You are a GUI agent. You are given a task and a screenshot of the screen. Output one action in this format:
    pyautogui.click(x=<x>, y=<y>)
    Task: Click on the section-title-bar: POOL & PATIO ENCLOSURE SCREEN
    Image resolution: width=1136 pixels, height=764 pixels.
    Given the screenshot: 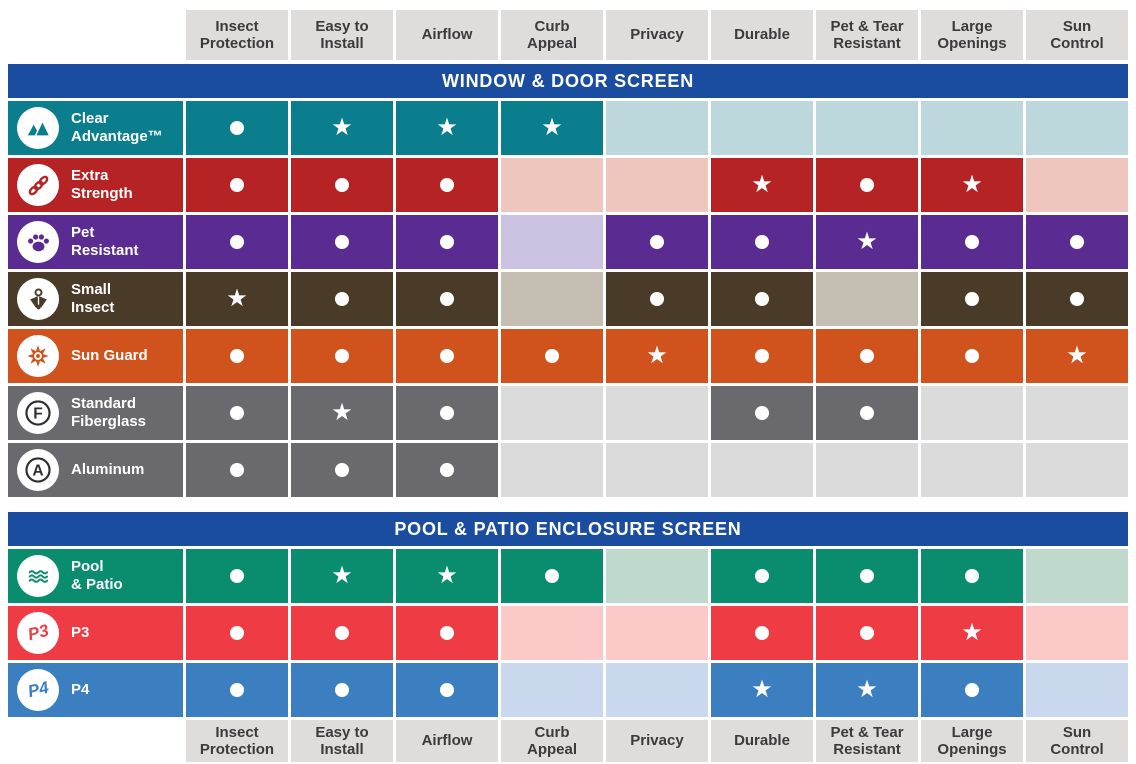 What is the action you would take?
    pyautogui.click(x=568, y=529)
    